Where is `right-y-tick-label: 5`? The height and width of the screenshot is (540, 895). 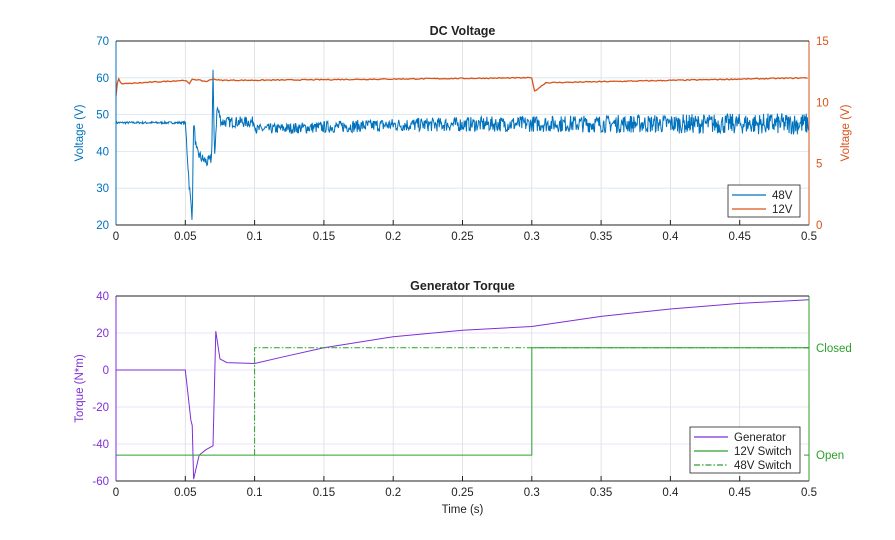 right-y-tick-label: 5 is located at coordinates (819, 165).